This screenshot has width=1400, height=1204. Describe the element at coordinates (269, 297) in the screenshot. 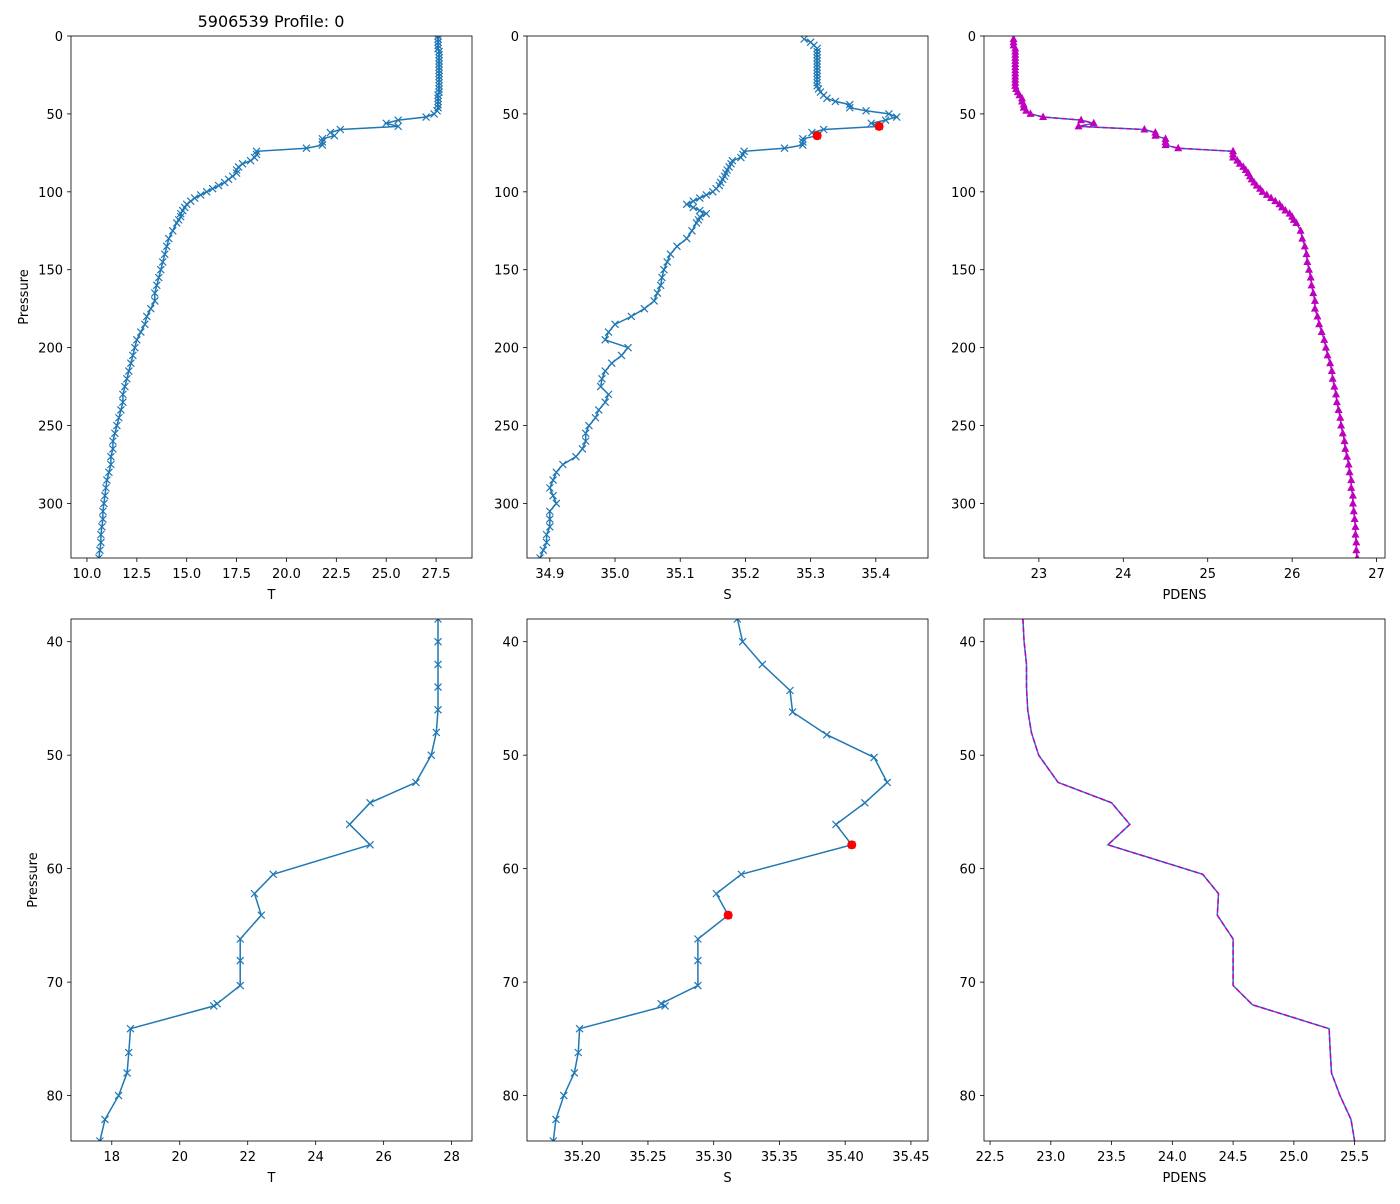

I see `panel-1-plot-area` at that location.